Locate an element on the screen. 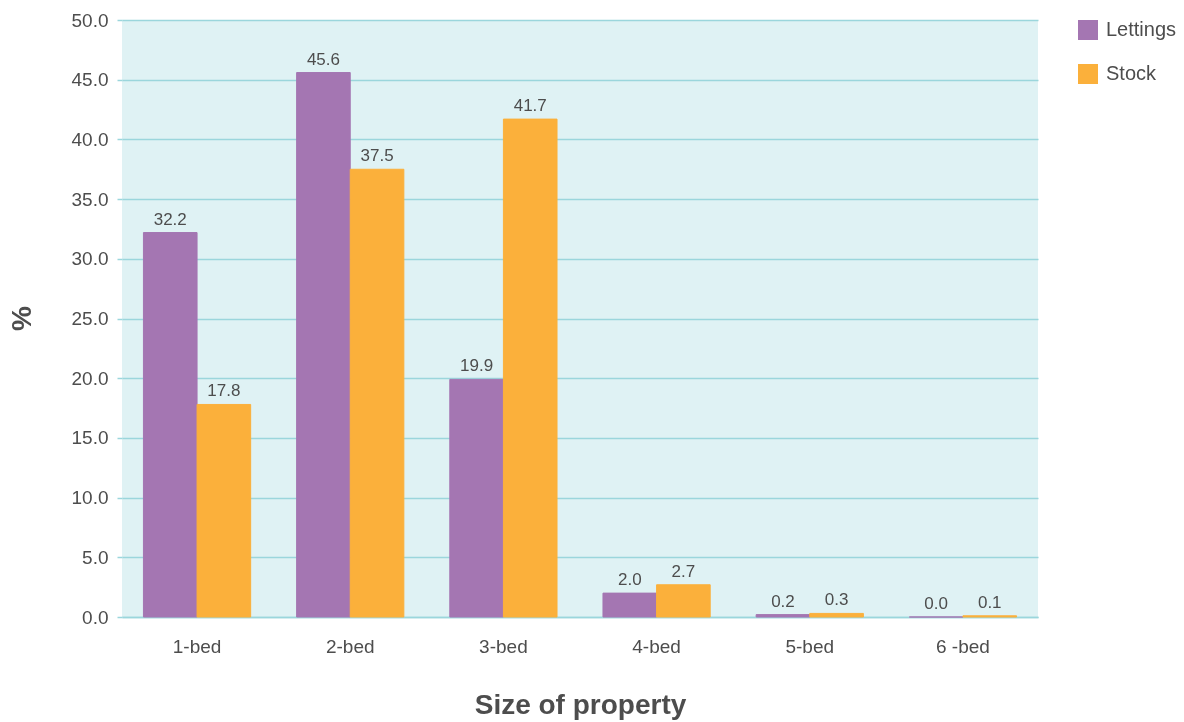 The height and width of the screenshot is (722, 1184). x-tick-label: 3-bed is located at coordinates (503, 646).